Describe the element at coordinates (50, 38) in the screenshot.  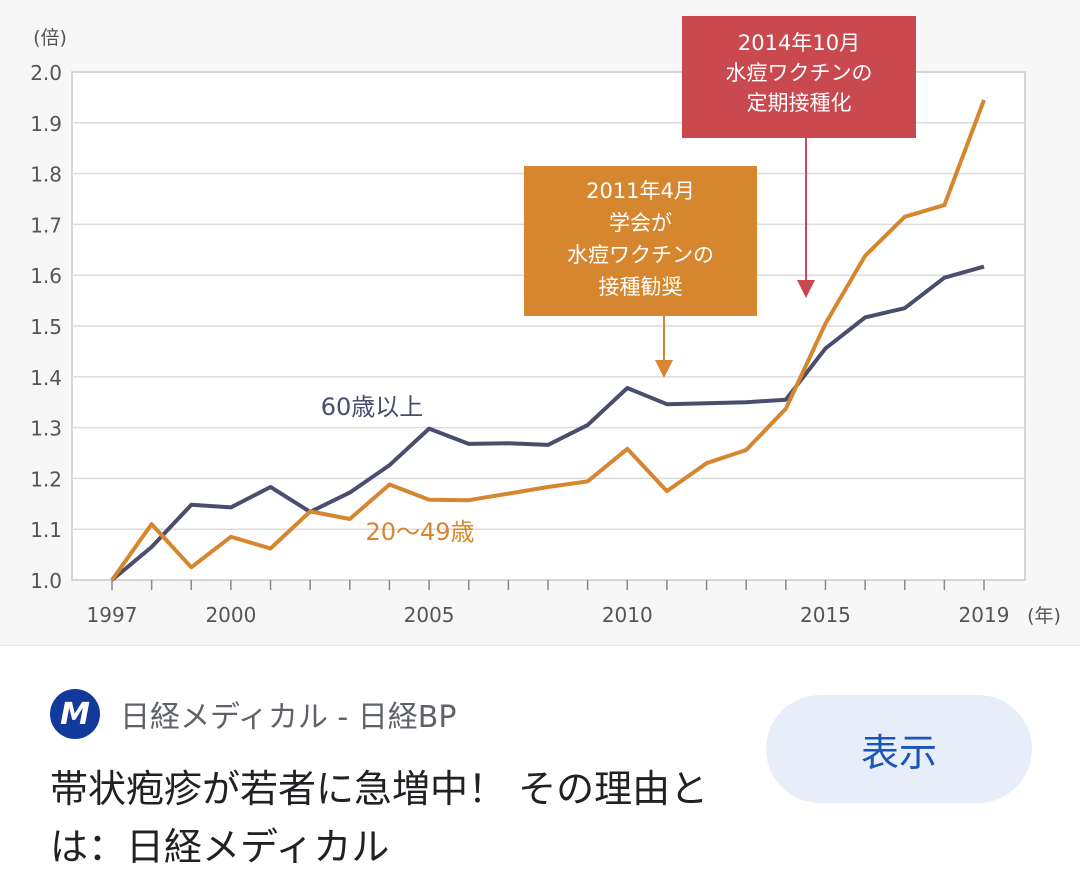
I see `y-unit-label: (倍)` at that location.